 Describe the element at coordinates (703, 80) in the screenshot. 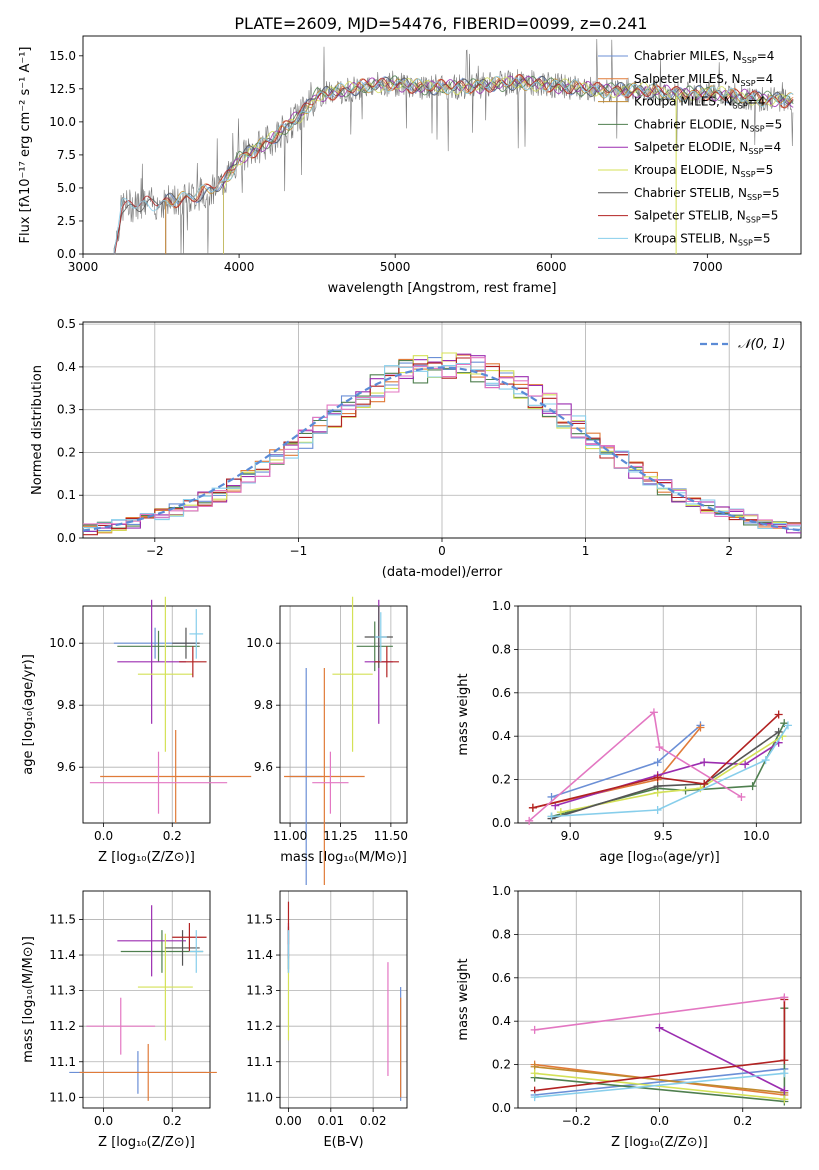

I see `legend-entry: Salpeter MILES, NSSP=4` at that location.